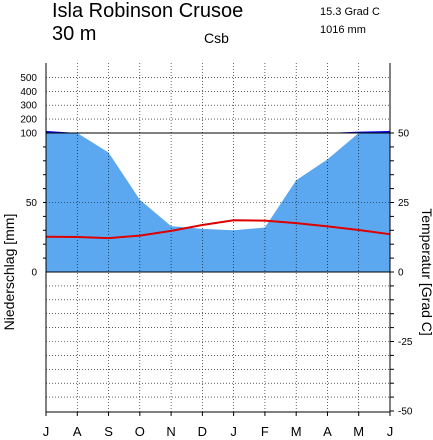 This screenshot has width=433, height=440. Describe the element at coordinates (404, 134) in the screenshot. I see `temperature-tick-label: 50` at that location.